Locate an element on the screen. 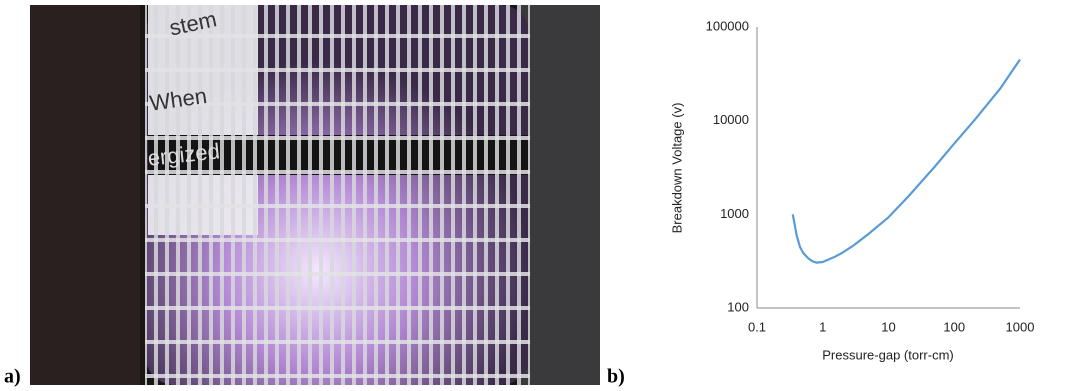 The width and height of the screenshot is (1067, 391). y-tick-label: 100000 is located at coordinates (727, 25).